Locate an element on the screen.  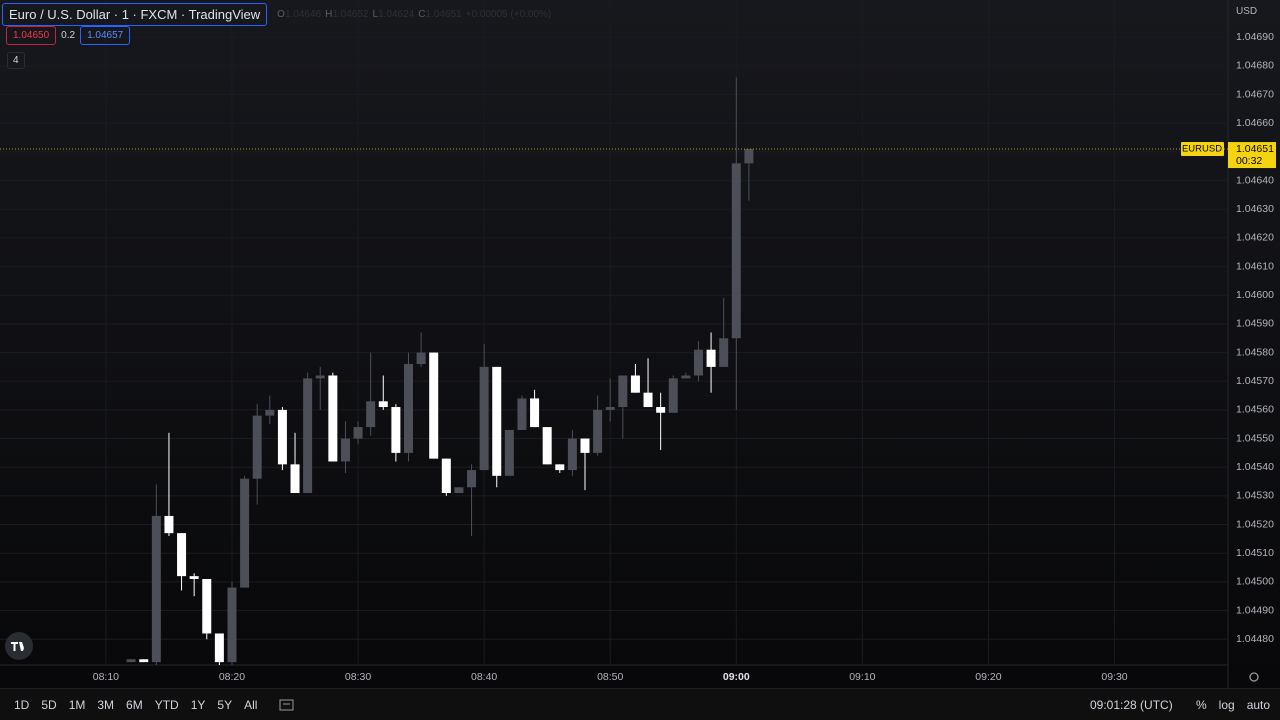
symbol-label: EURUSD is located at coordinates (1202, 149).